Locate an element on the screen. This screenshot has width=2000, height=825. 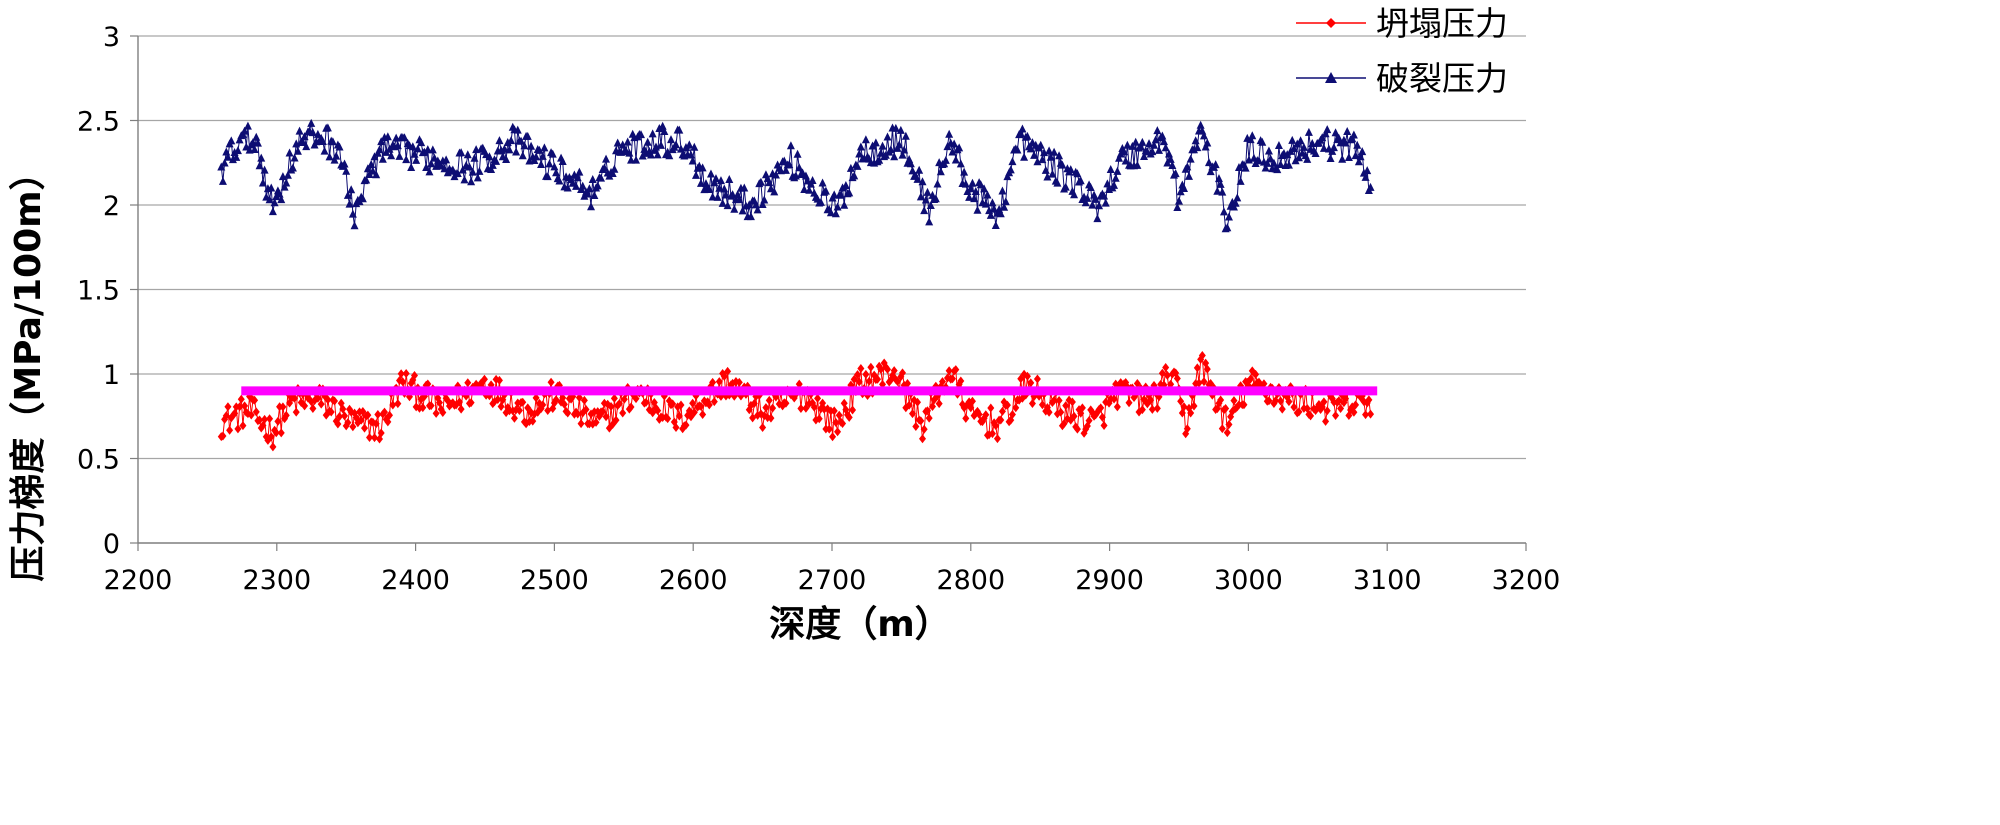
legend-item-fracture: 破裂压力 is located at coordinates (1402, 78).